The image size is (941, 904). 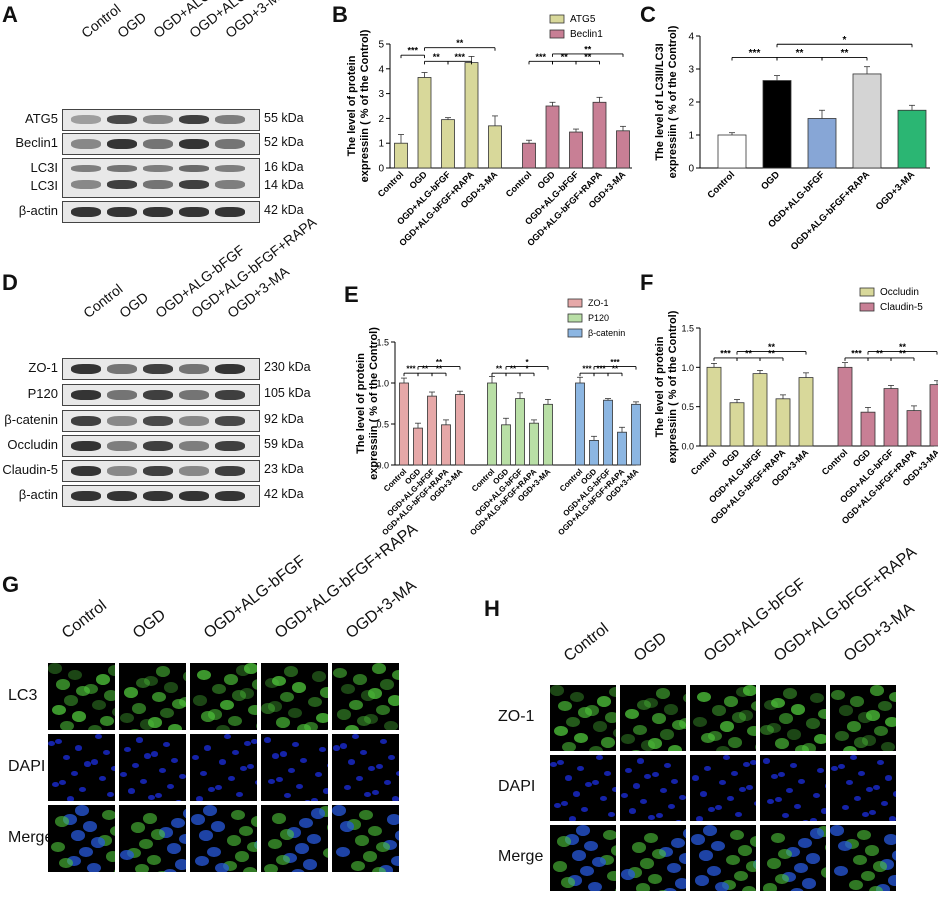 What do you see at coordinates (284, 142) in the screenshot?
I see `blot-kda-label: 52 kDa` at bounding box center [284, 142].